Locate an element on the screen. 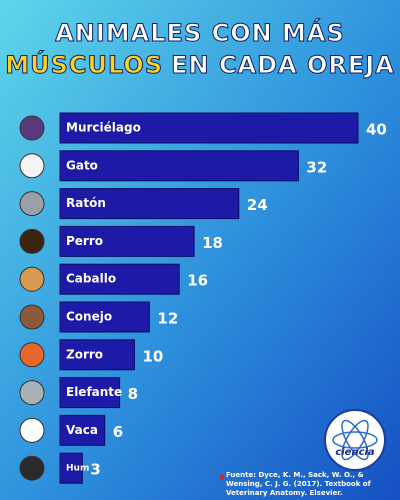  title-line1: ANIMALES CON MÁS is located at coordinates (200, 32).